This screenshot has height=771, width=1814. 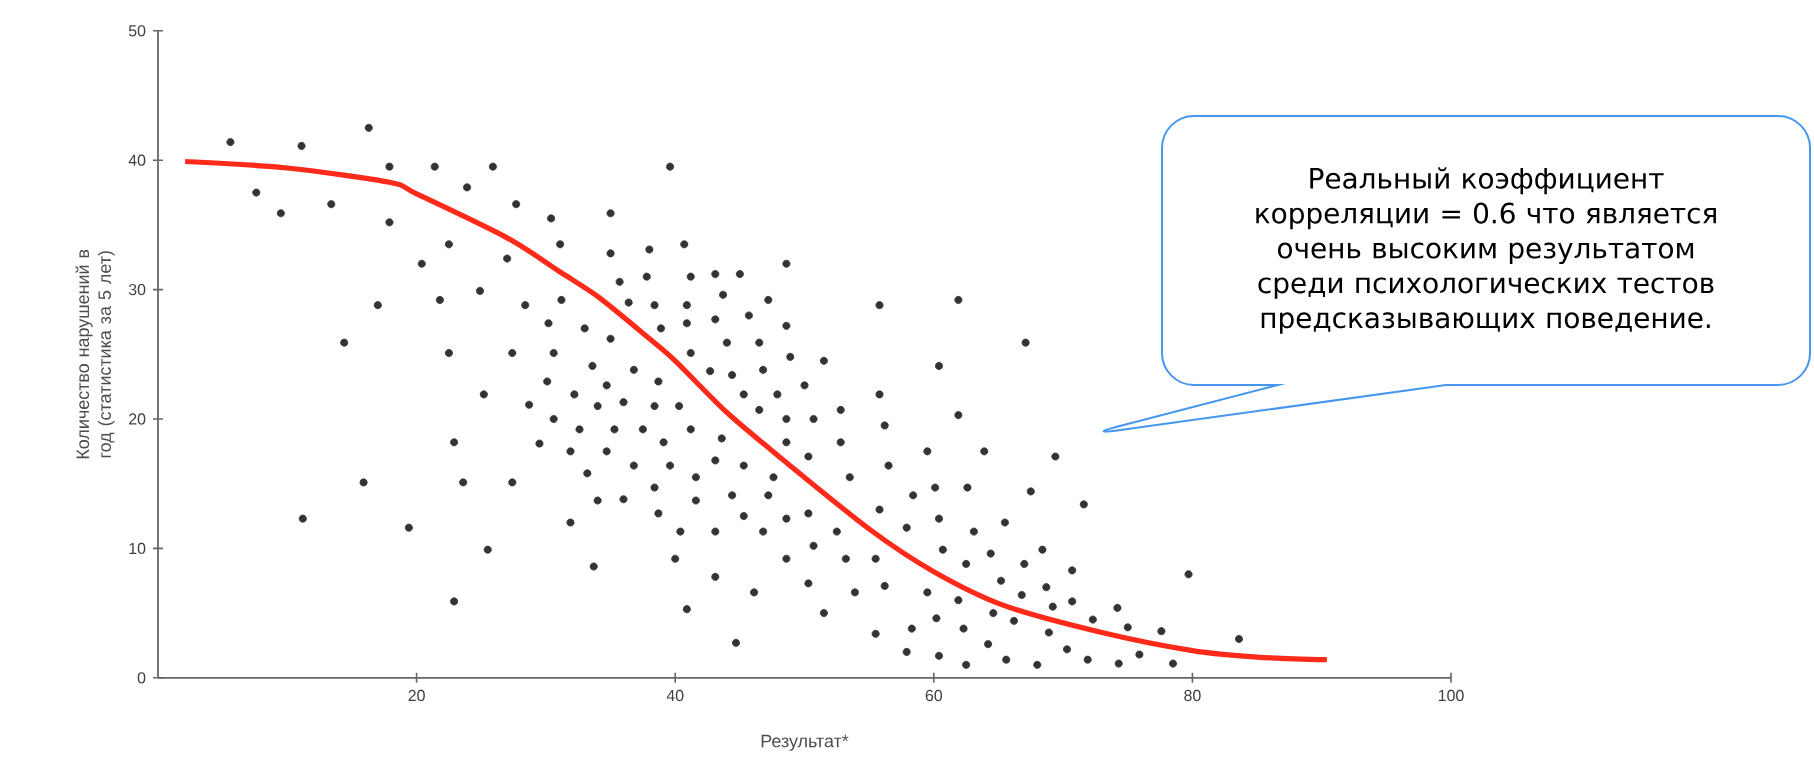 What do you see at coordinates (805, 742) in the screenshot?
I see `x-axis-title: Результат*` at bounding box center [805, 742].